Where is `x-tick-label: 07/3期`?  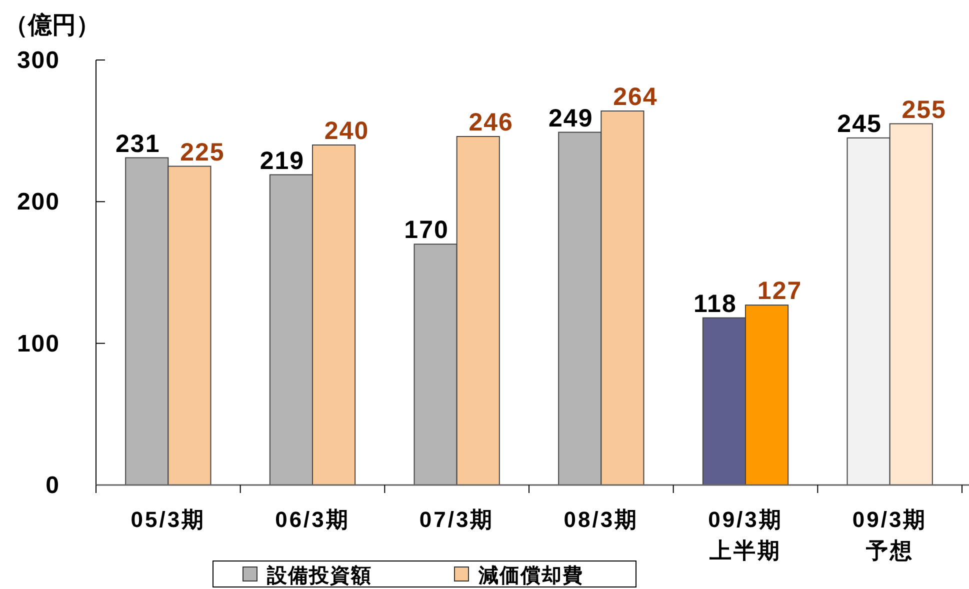 x-tick-label: 07/3期 is located at coordinates (456, 519).